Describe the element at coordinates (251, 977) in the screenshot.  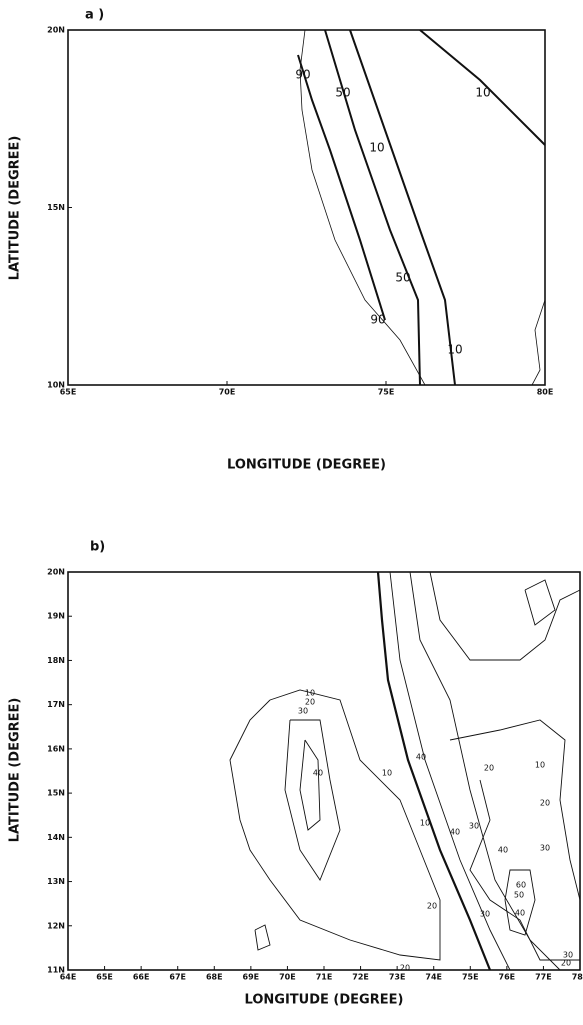
I see `x-tick-label: 69E` at that location.